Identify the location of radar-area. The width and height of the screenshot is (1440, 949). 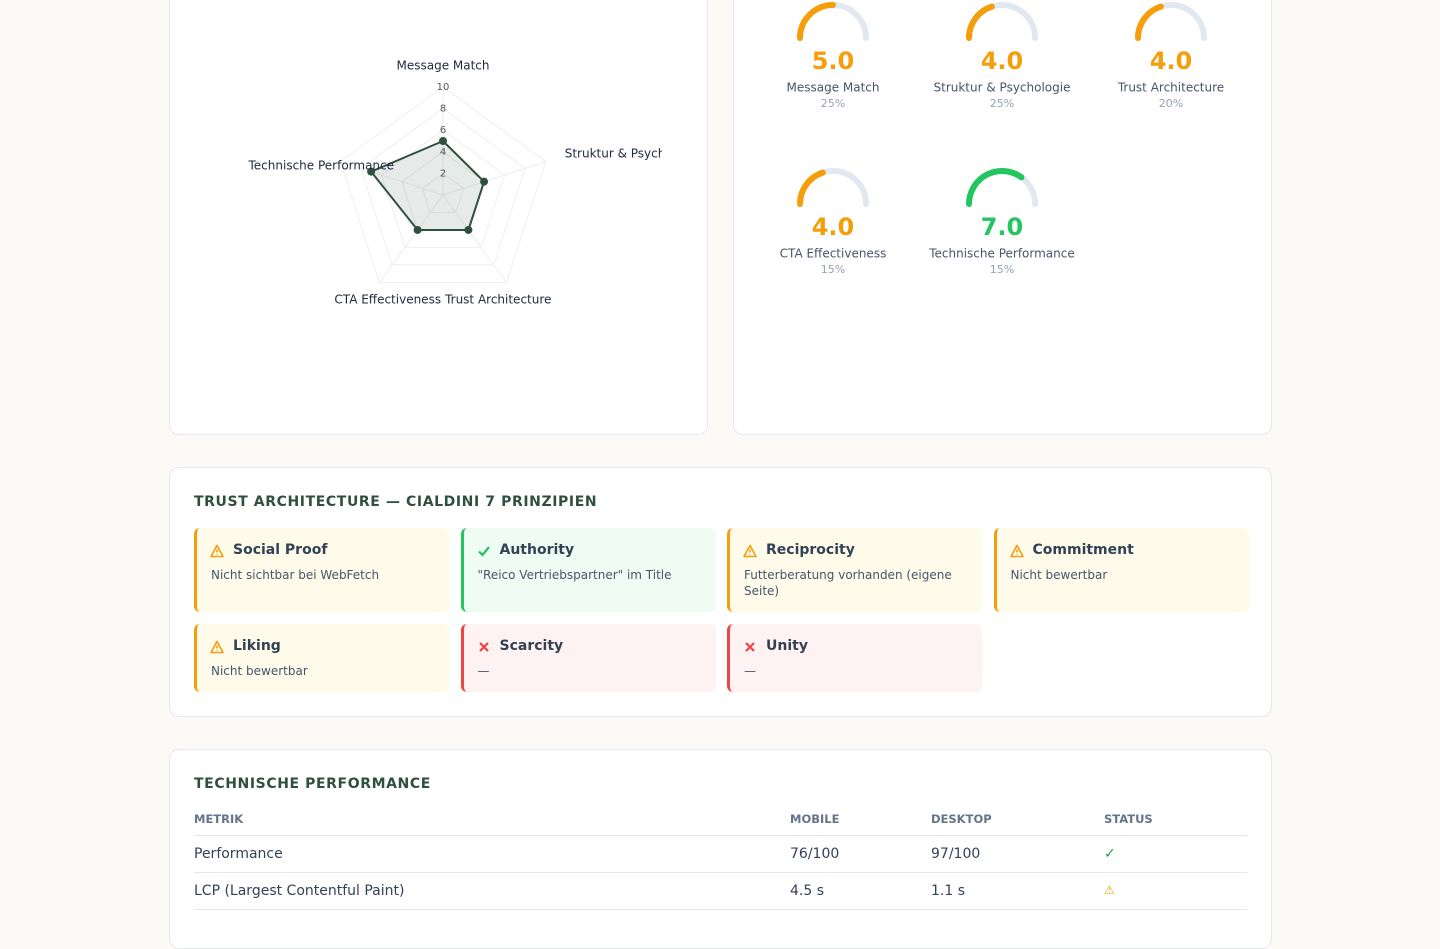
(427, 185).